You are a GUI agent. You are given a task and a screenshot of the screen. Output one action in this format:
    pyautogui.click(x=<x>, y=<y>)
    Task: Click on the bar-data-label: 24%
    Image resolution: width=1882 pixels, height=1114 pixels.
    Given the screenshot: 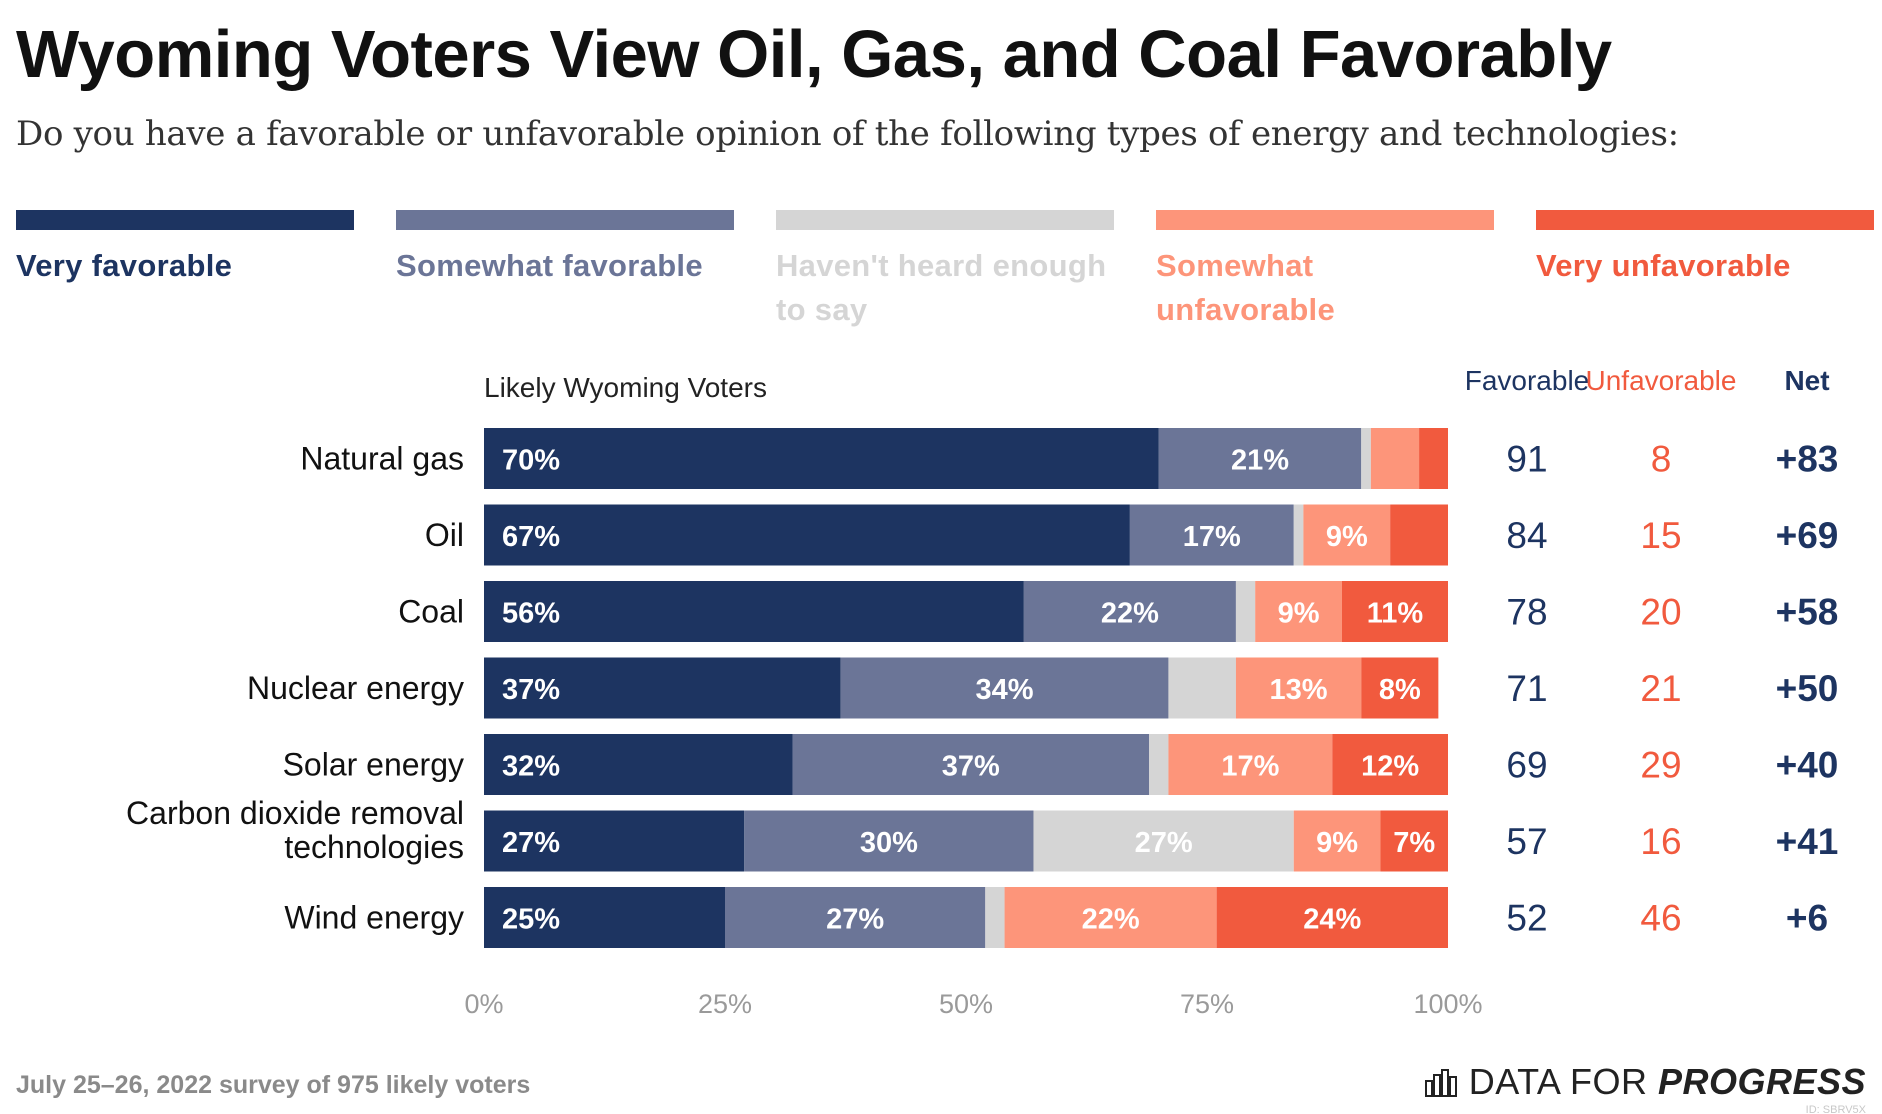 What is the action you would take?
    pyautogui.click(x=1332, y=920)
    